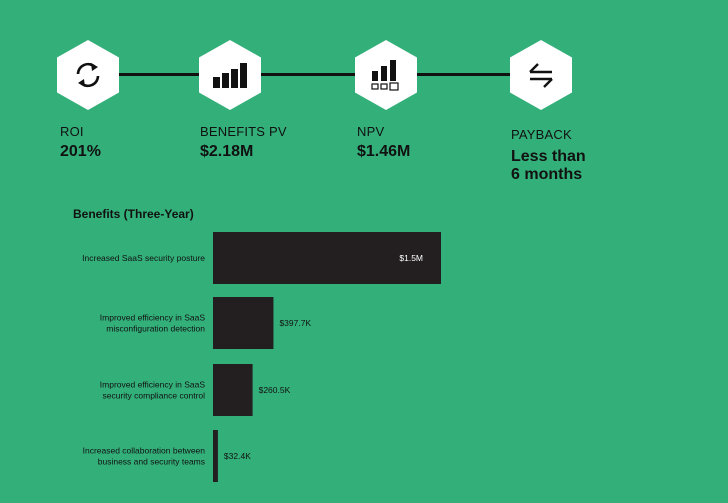 Image resolution: width=728 pixels, height=503 pixels. I want to click on metric-label: NPV, so click(371, 131).